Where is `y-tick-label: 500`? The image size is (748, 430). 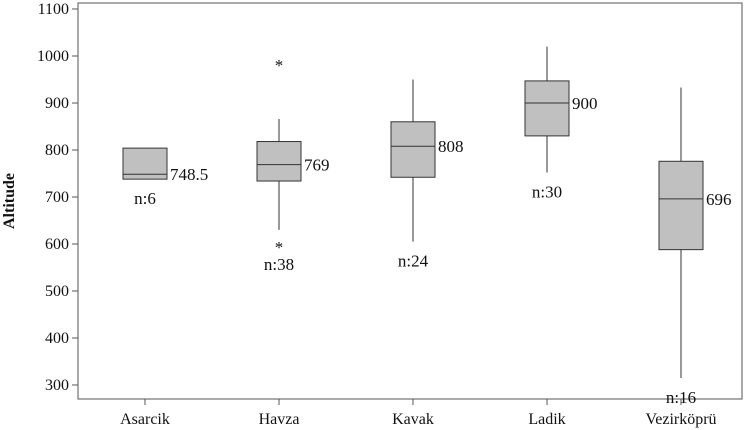
y-tick-label: 500 is located at coordinates (57, 291).